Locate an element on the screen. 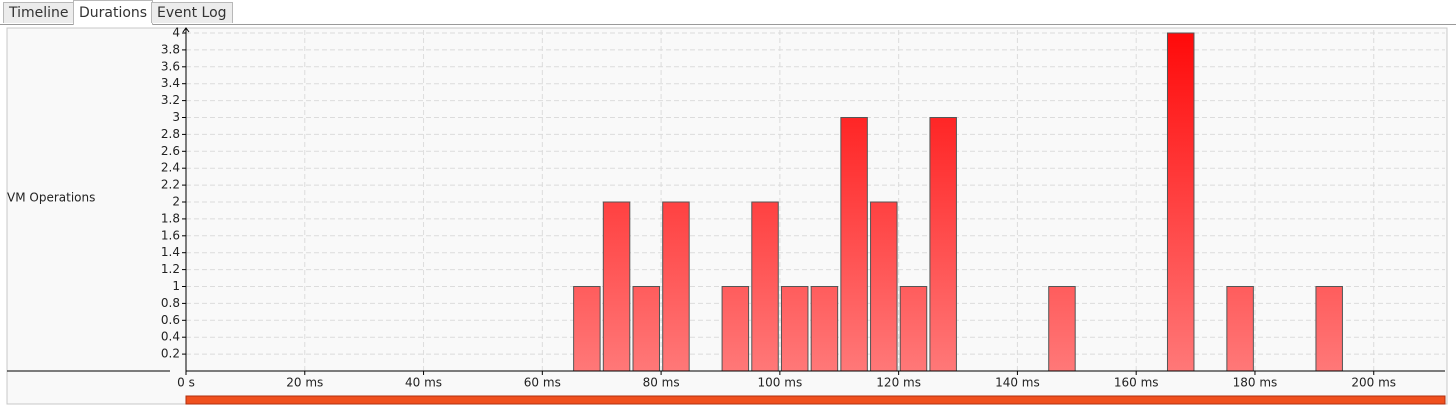  y-tick-label: 1.6 is located at coordinates (170, 235).